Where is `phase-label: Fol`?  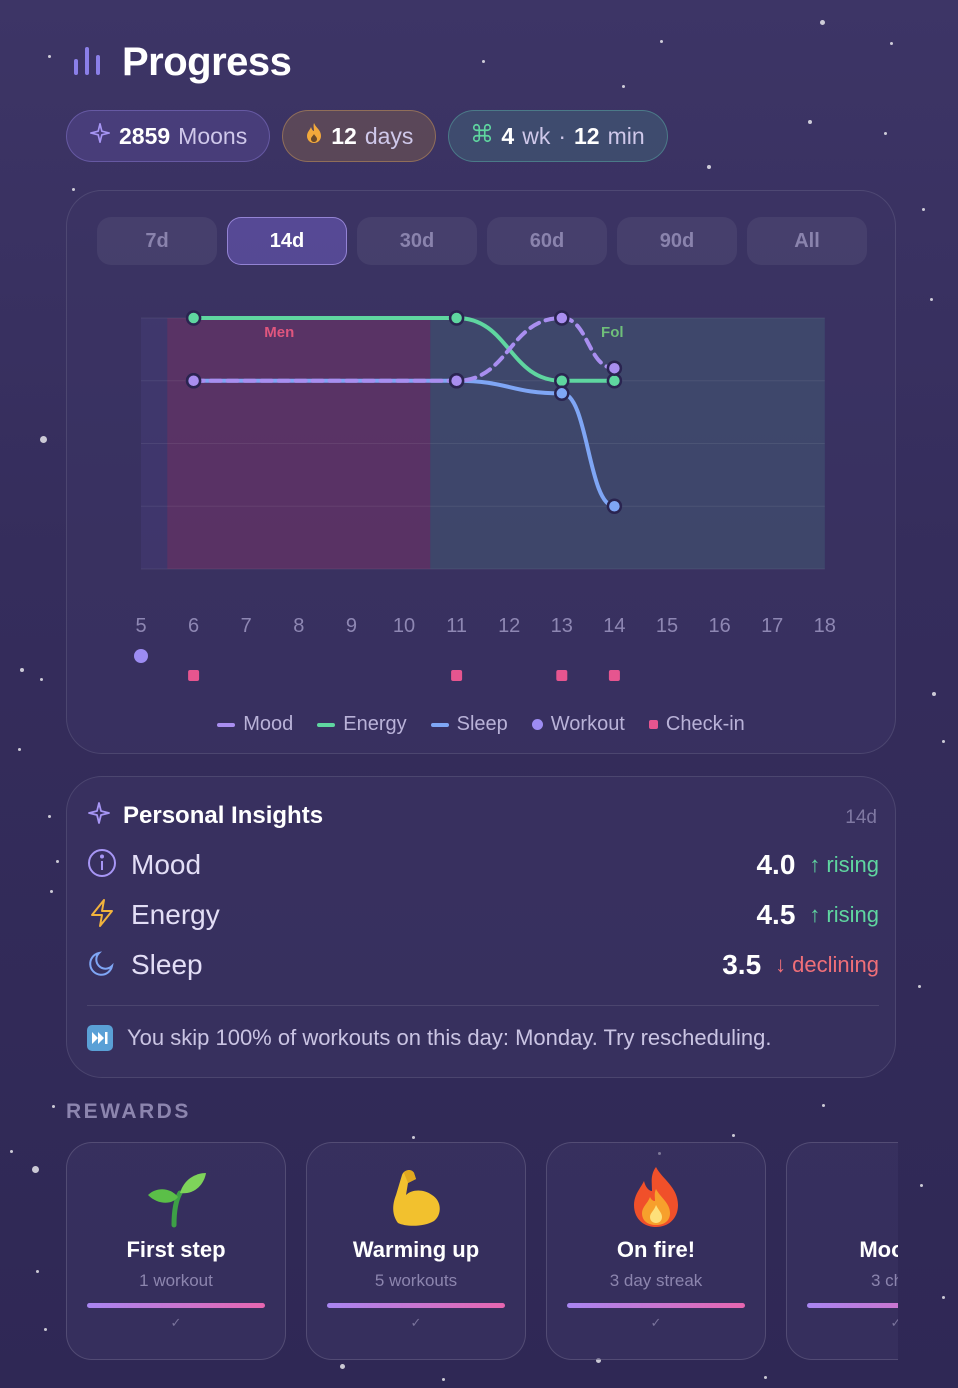 phase-label: Fol is located at coordinates (612, 332).